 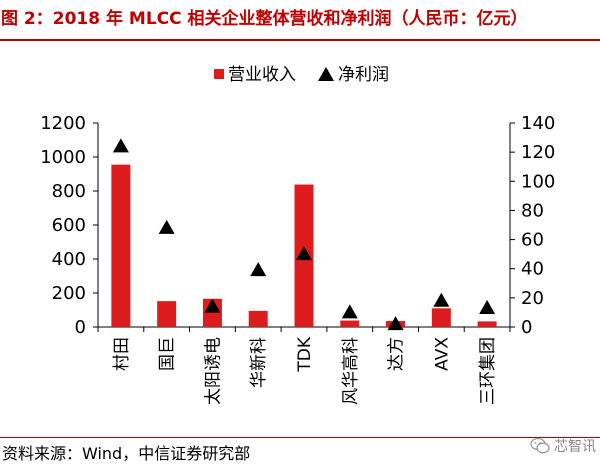 I want to click on right-tick-label: 100, so click(x=538, y=181).